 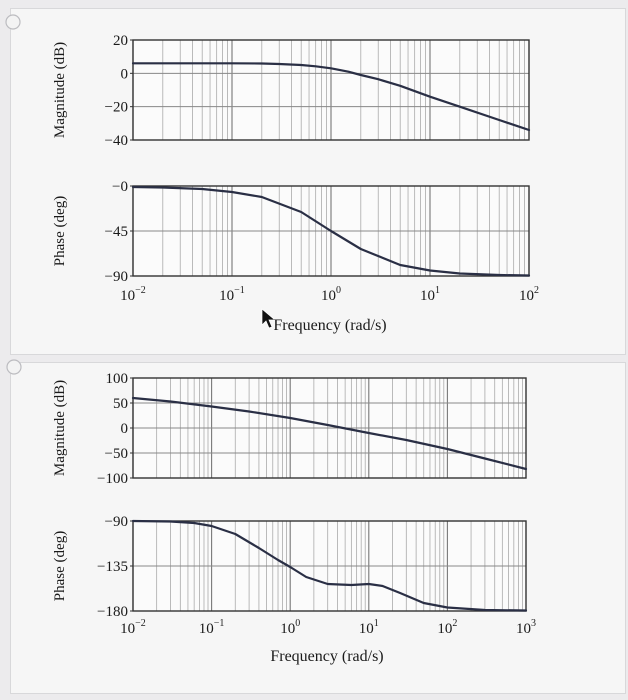 What do you see at coordinates (116, 141) in the screenshot?
I see `y-tick-label: −40` at bounding box center [116, 141].